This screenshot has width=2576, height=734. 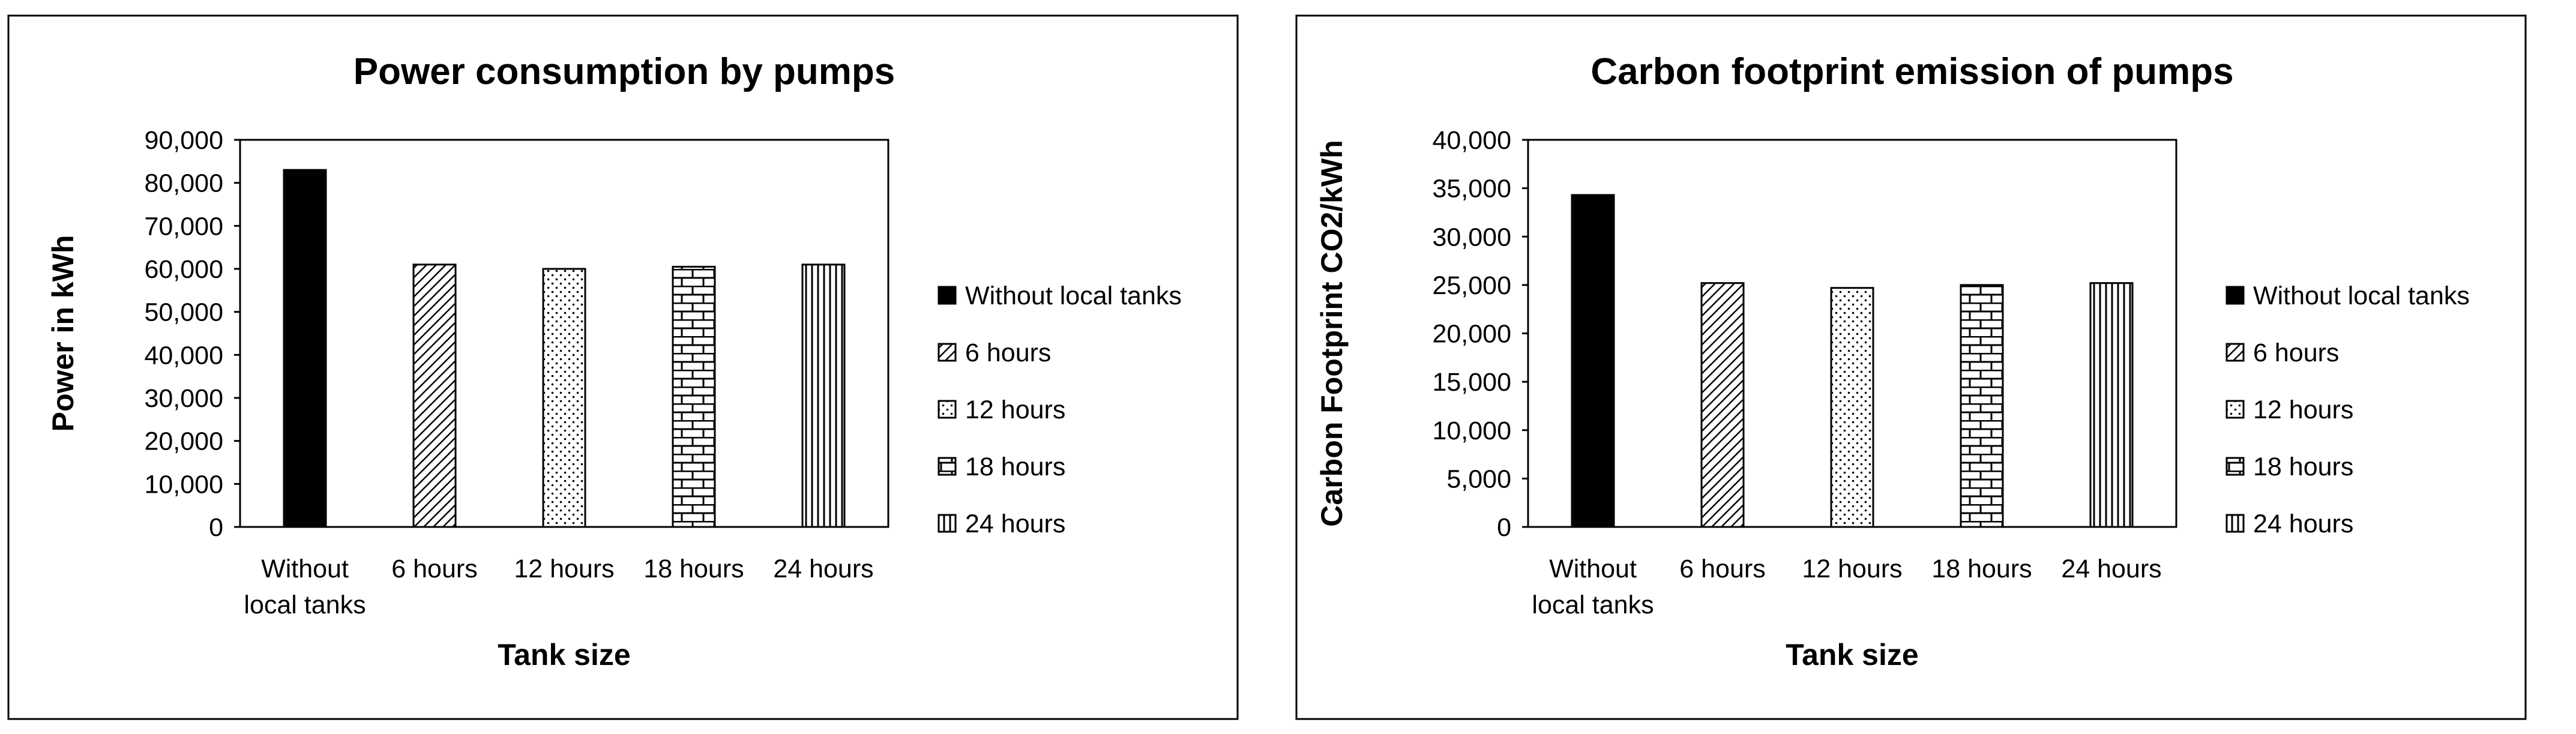 I want to click on power-y-axis-title: Power in kWh, so click(x=63, y=333).